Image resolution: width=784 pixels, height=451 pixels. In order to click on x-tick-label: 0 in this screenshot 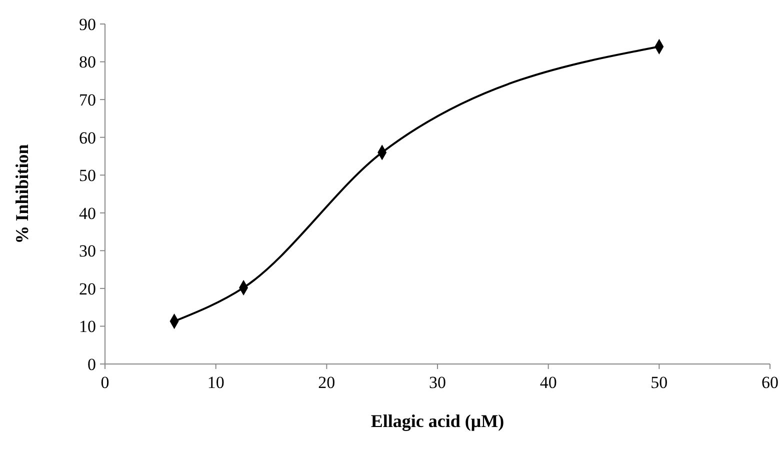, I will do `click(105, 382)`.